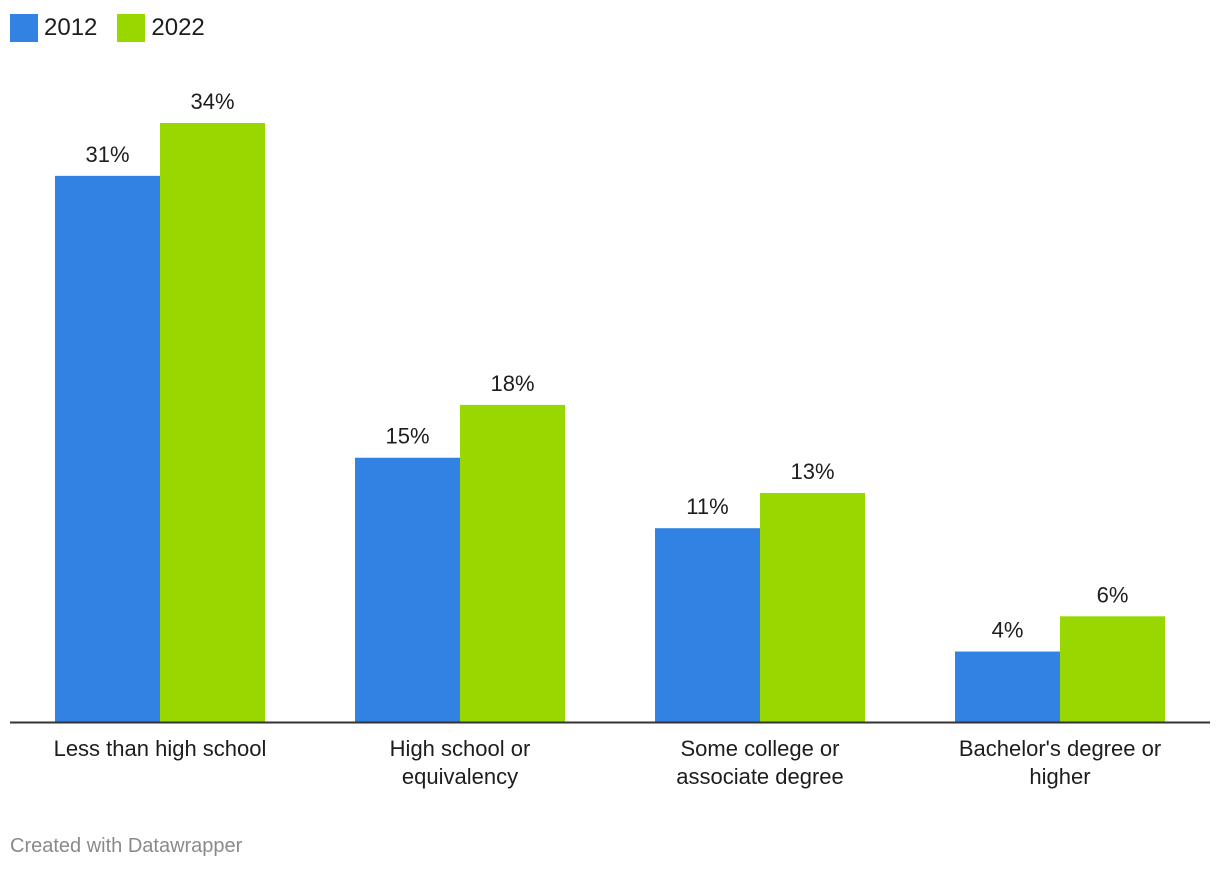  I want to click on category-label-line: Bachelor's degree or, so click(1060, 748).